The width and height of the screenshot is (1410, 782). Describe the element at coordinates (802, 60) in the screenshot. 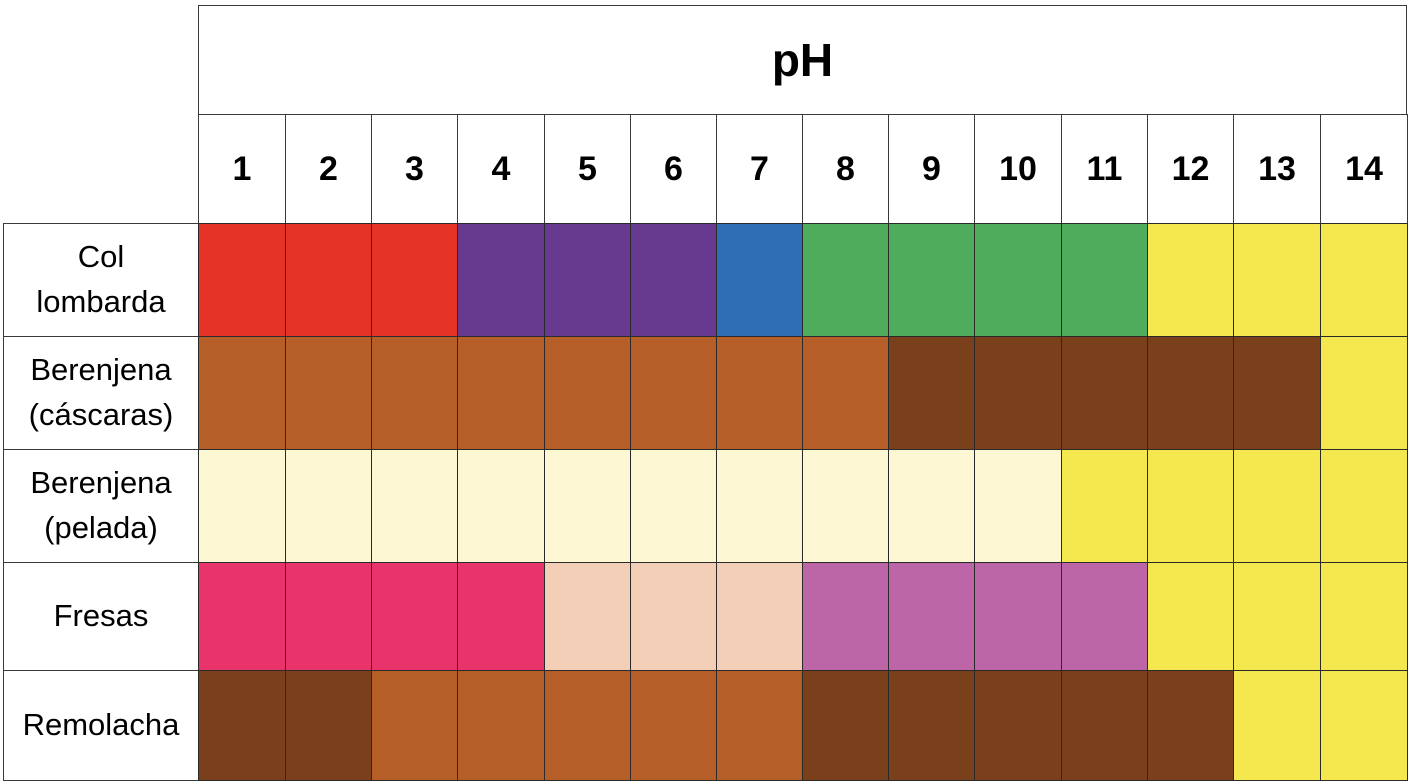

I see `table-title-ph: pH` at that location.